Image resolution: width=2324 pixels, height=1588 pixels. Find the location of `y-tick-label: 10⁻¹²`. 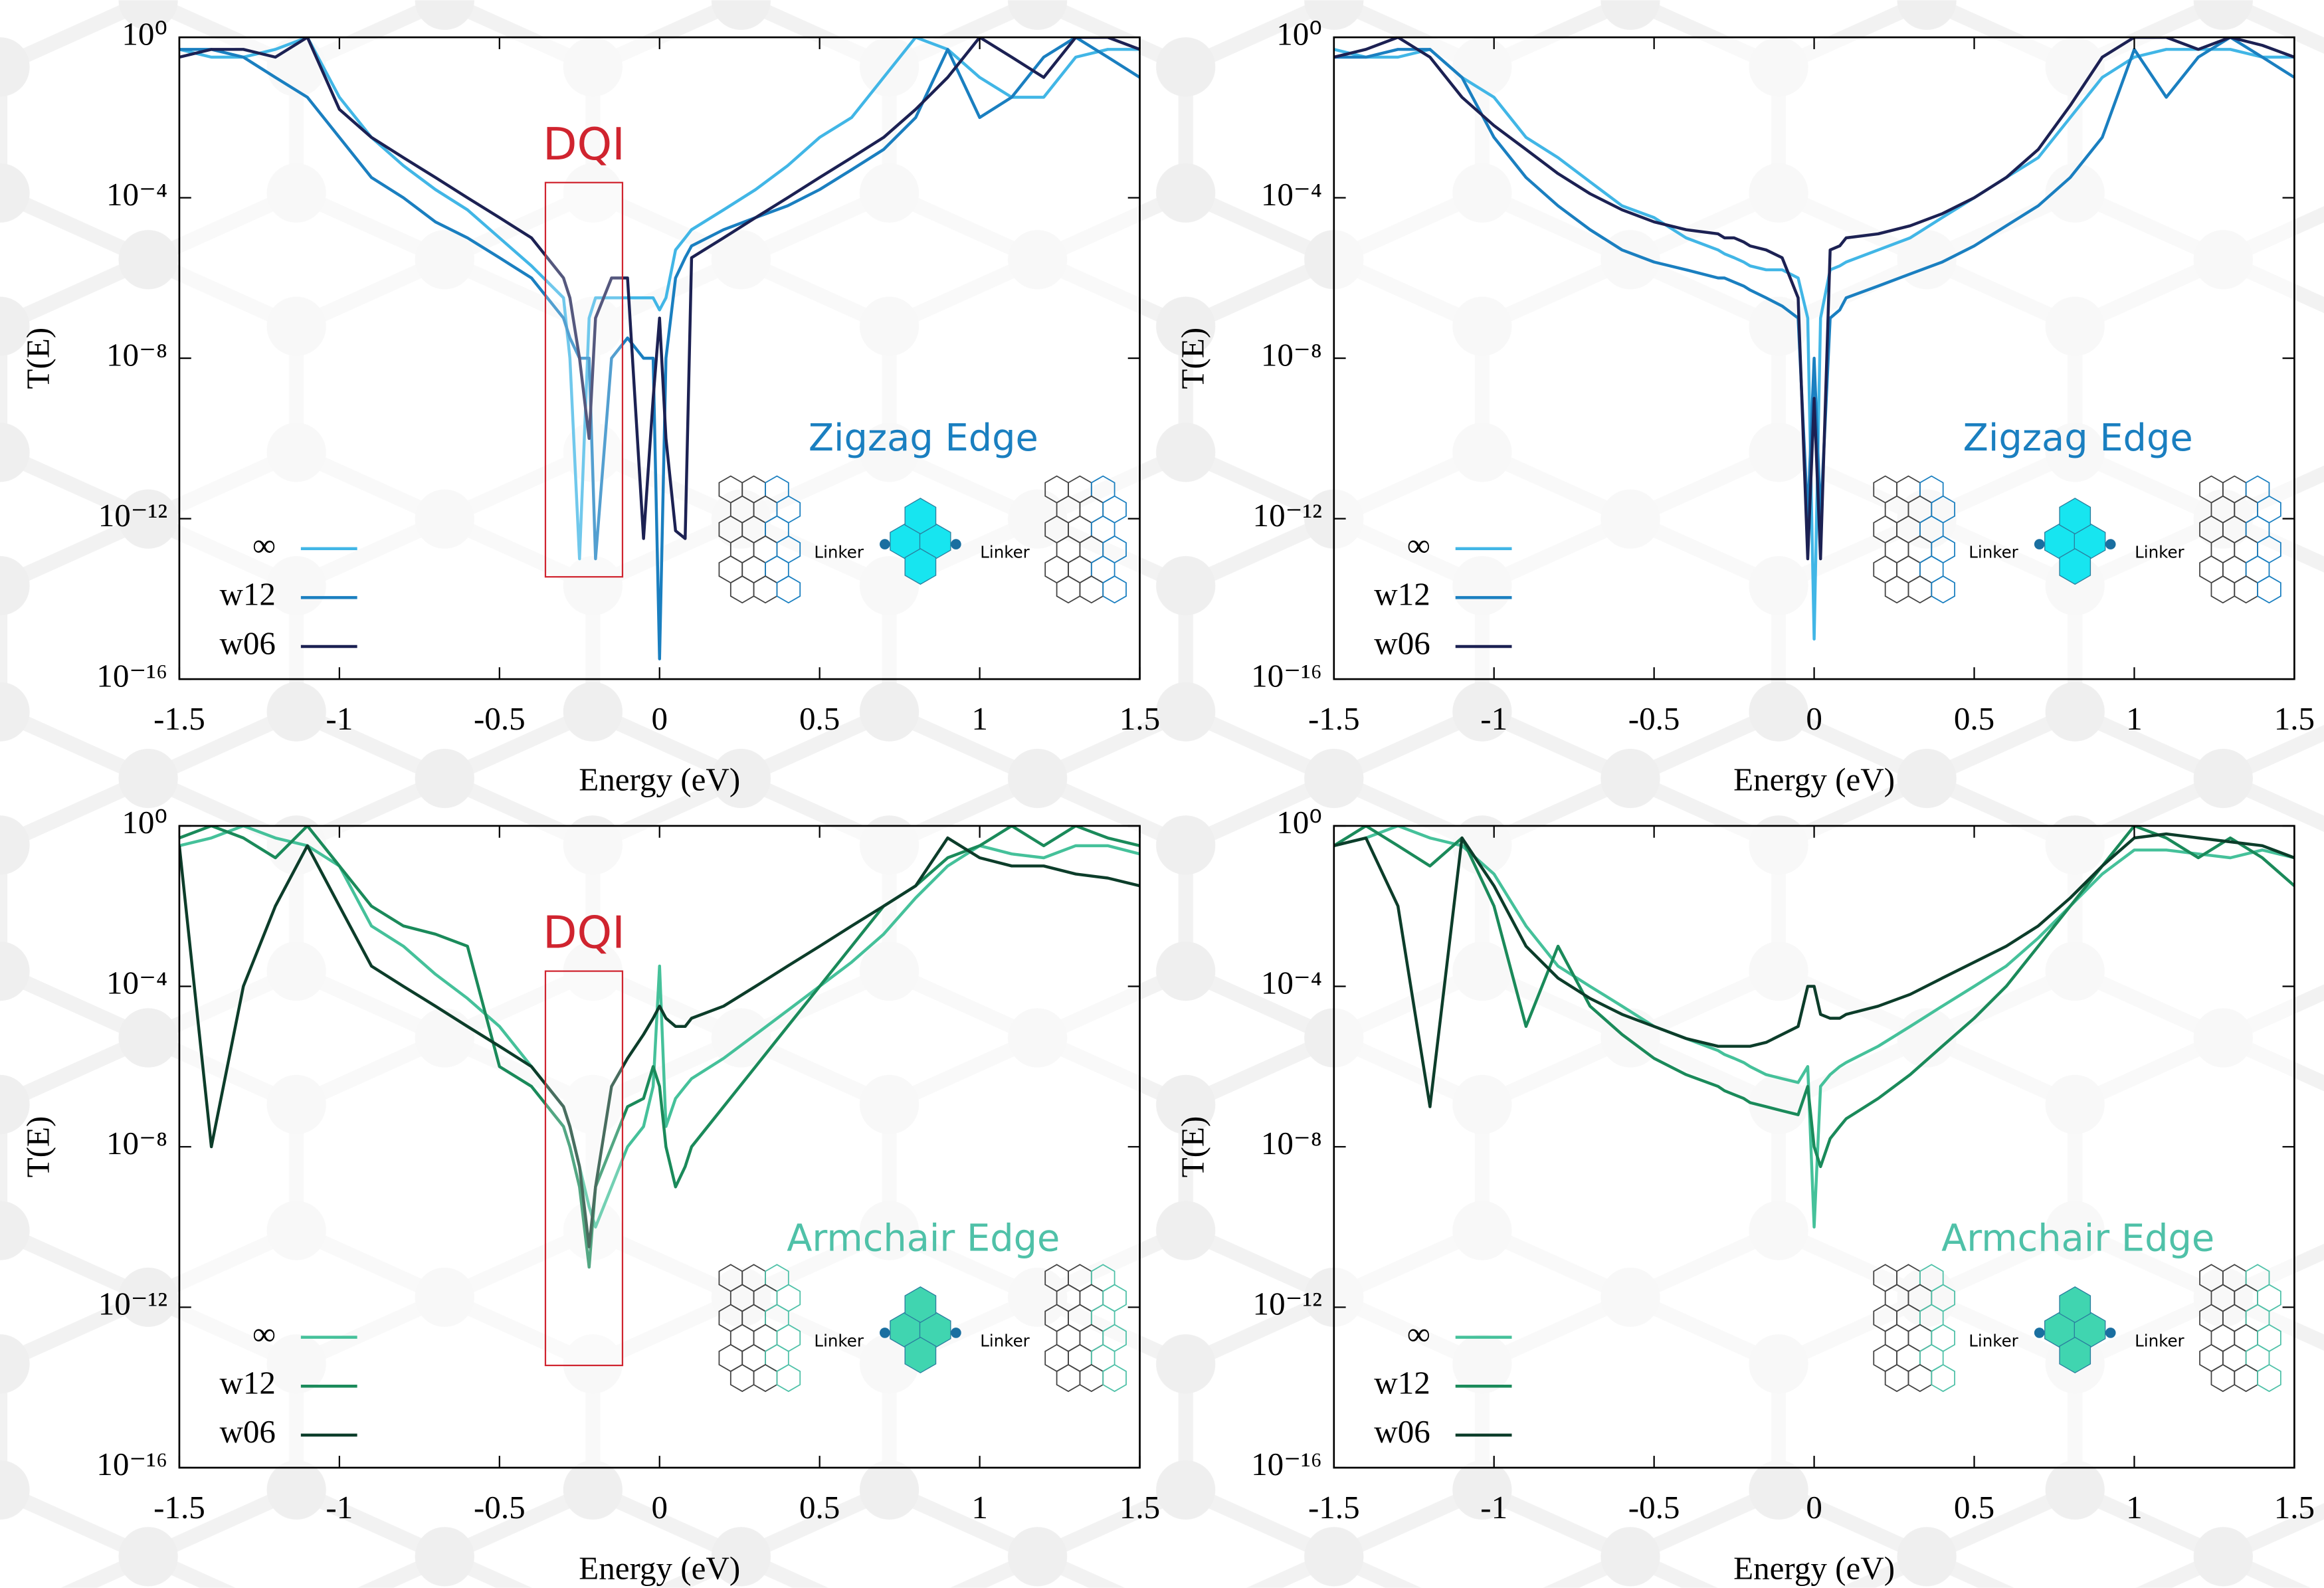

y-tick-label: 10⁻¹² is located at coordinates (132, 515).